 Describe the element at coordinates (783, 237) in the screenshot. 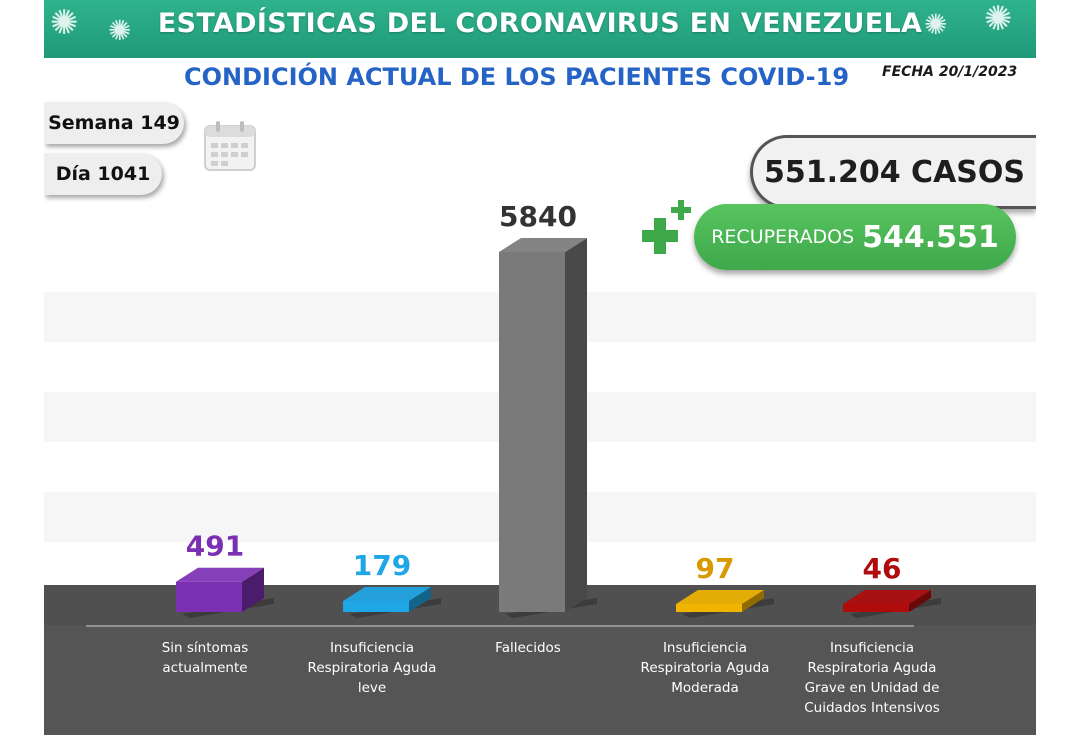

I see `recovered-label: RECUPERADOS` at that location.